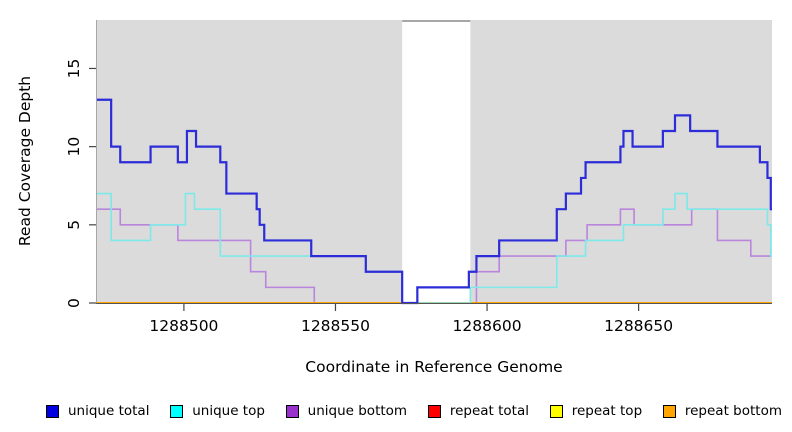  I want to click on legend-label-unique-top: unique top, so click(228, 411).